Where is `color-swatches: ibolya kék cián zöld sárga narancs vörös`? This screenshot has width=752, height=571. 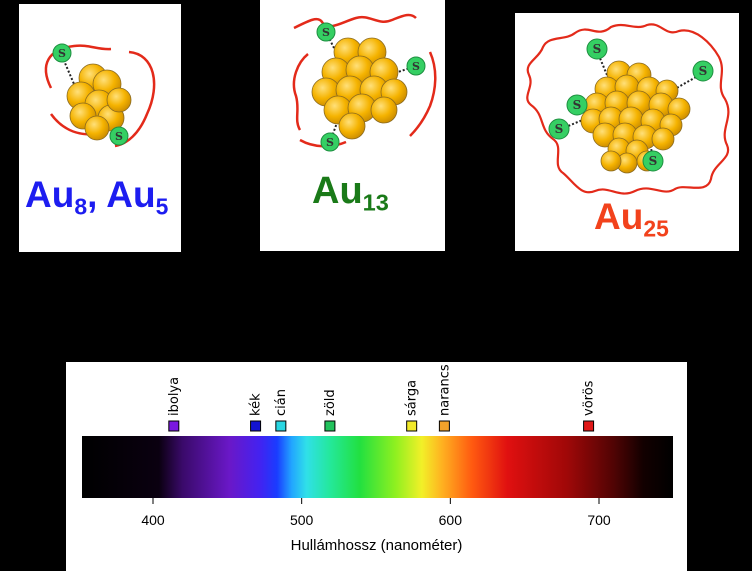
color-swatches: ibolya kék cián zöld sárga narancs vörös is located at coordinates (382, 398).